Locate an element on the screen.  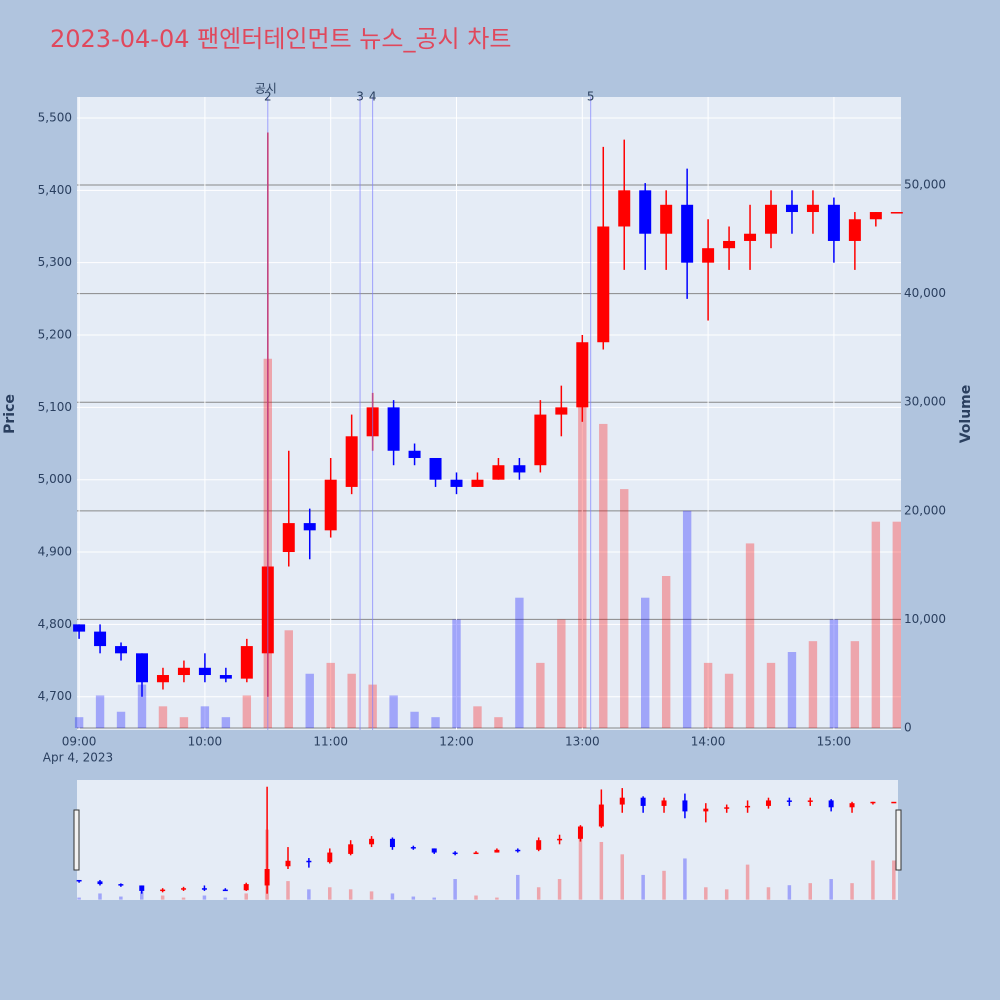
range-slider is located at coordinates (487, 840).